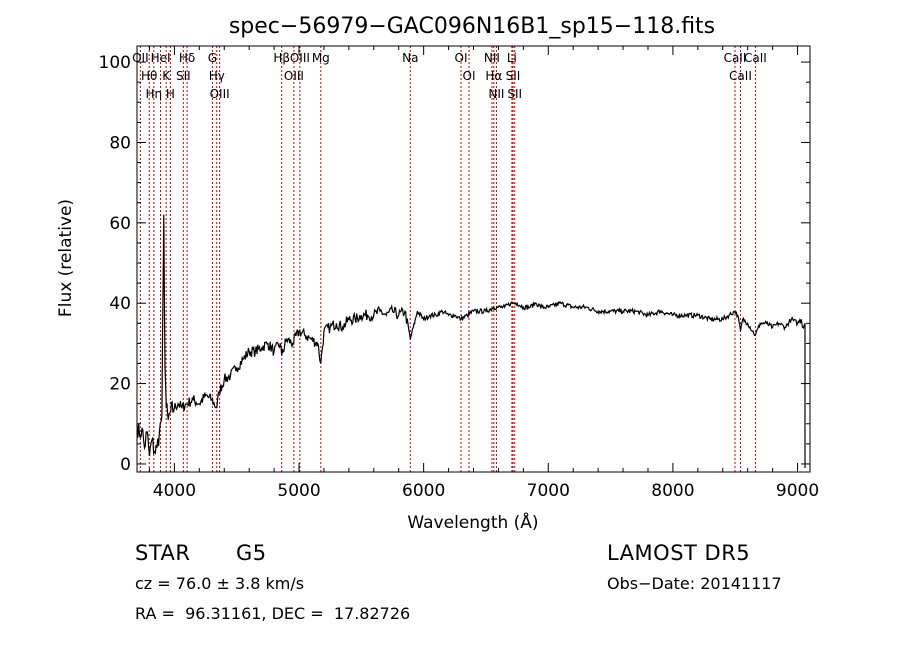 This screenshot has height=649, width=900. Describe the element at coordinates (120, 224) in the screenshot. I see `y-tick-label: 60` at that location.